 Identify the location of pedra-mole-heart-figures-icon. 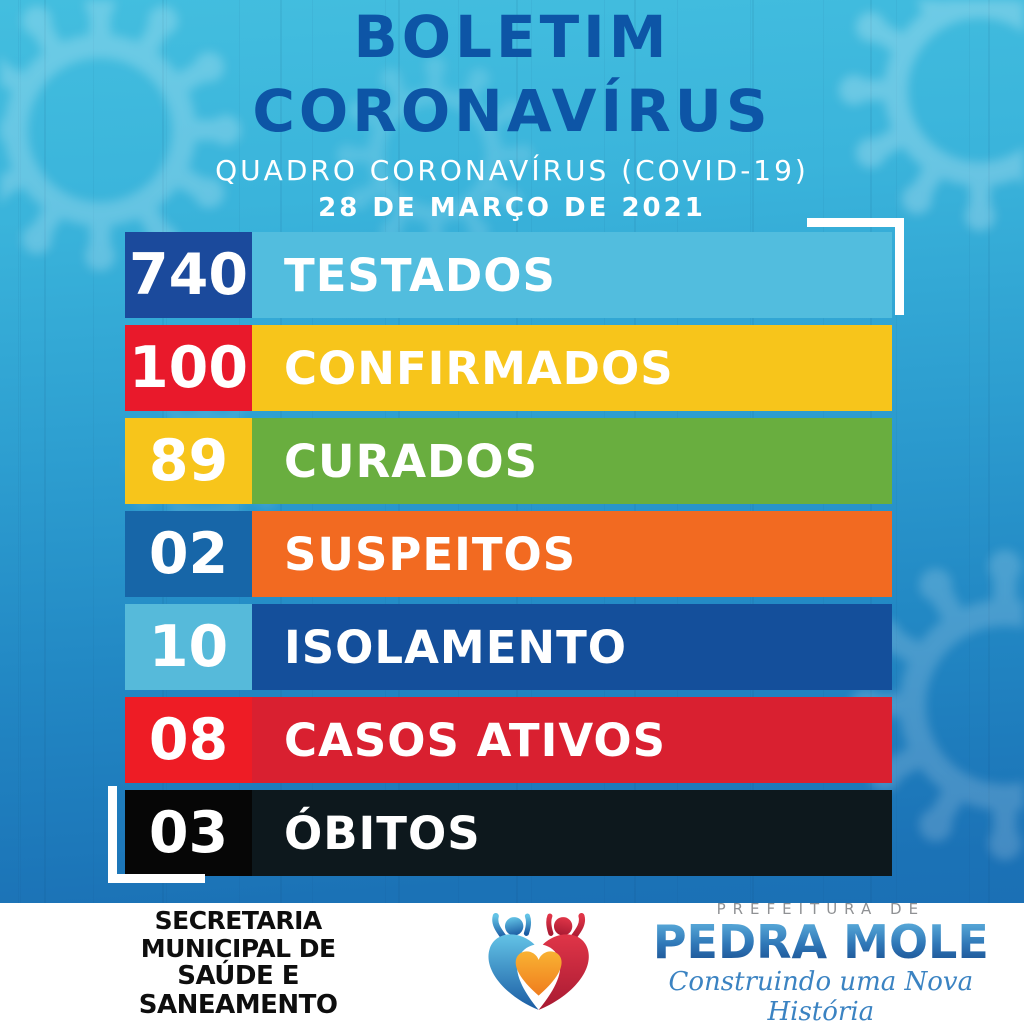
(539, 961).